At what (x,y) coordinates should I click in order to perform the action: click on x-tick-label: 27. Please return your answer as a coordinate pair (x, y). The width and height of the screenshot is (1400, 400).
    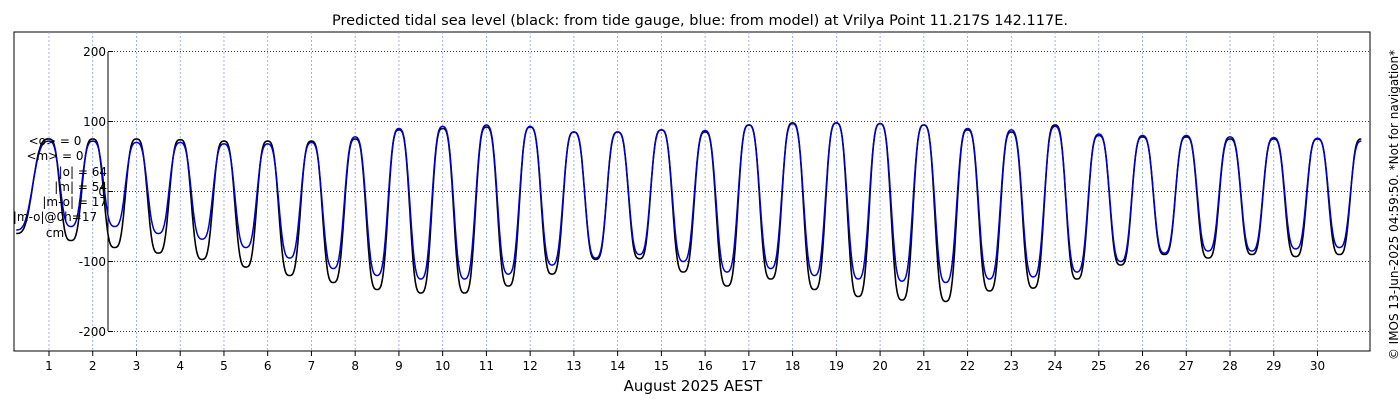
    Looking at the image, I should click on (1186, 366).